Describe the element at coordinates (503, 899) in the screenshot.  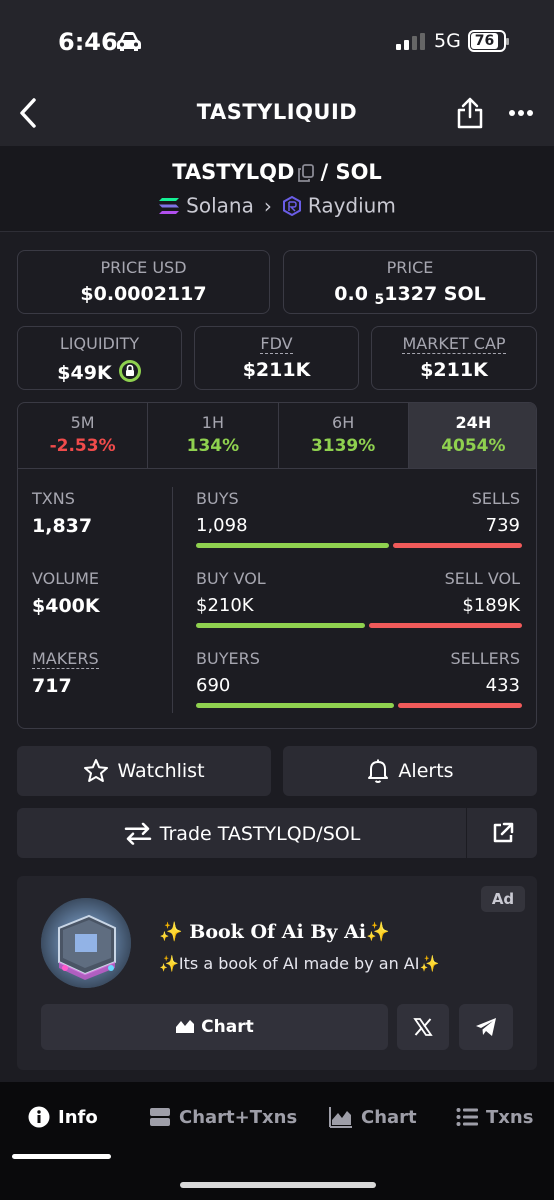
I see `ad-badge: Ad` at that location.